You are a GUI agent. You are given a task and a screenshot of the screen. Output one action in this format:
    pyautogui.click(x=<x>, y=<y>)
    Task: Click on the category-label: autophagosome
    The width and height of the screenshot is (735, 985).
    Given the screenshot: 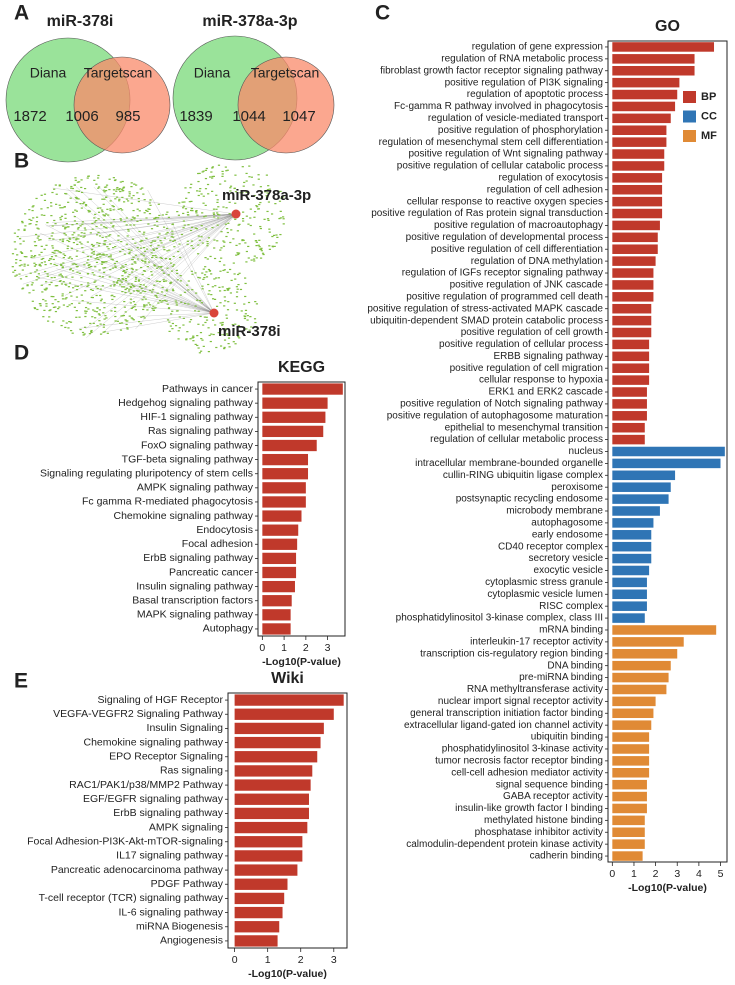 What is the action you would take?
    pyautogui.click(x=567, y=523)
    